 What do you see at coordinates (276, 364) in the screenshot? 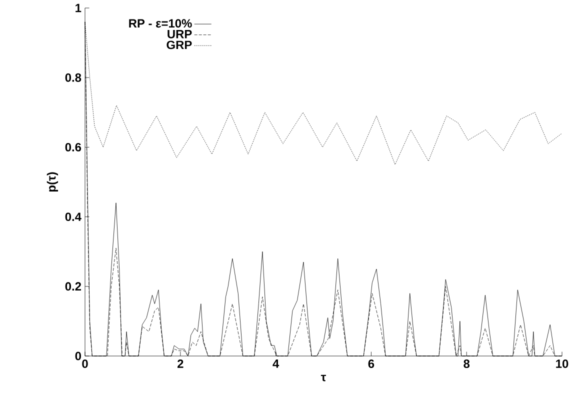
I see `x-tick-label: 4` at bounding box center [276, 364].